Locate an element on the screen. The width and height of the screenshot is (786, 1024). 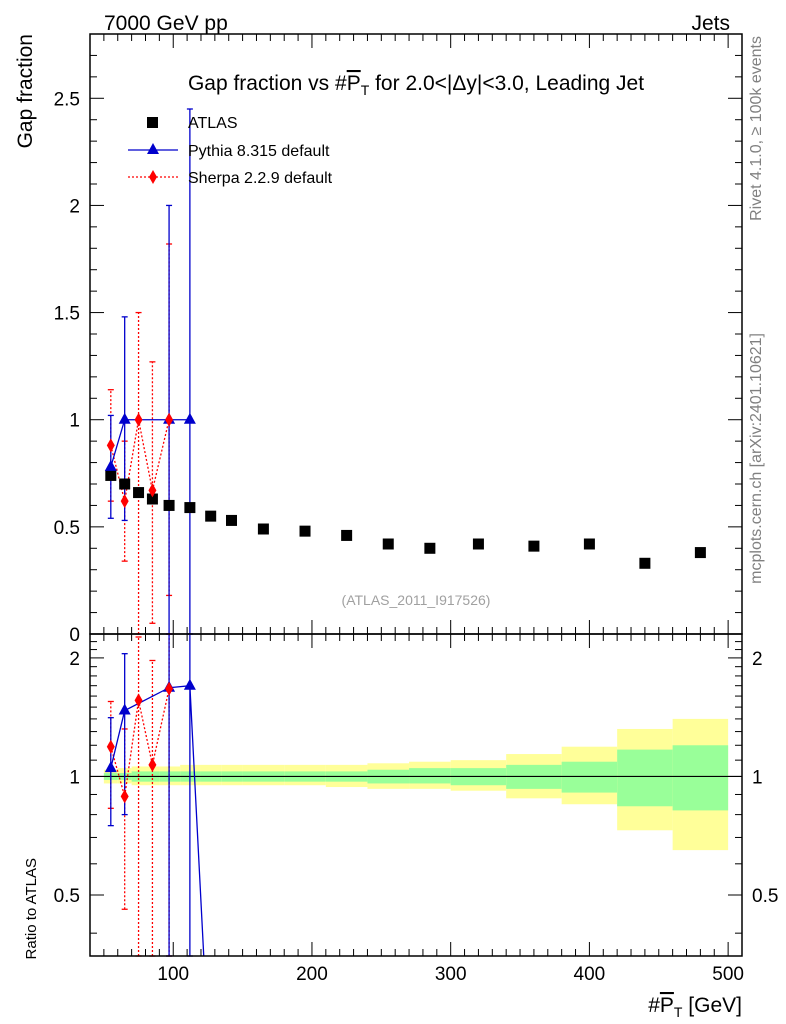
legend-sherpa-label: Sherpa 2.2.9 default is located at coordinates (260, 178).